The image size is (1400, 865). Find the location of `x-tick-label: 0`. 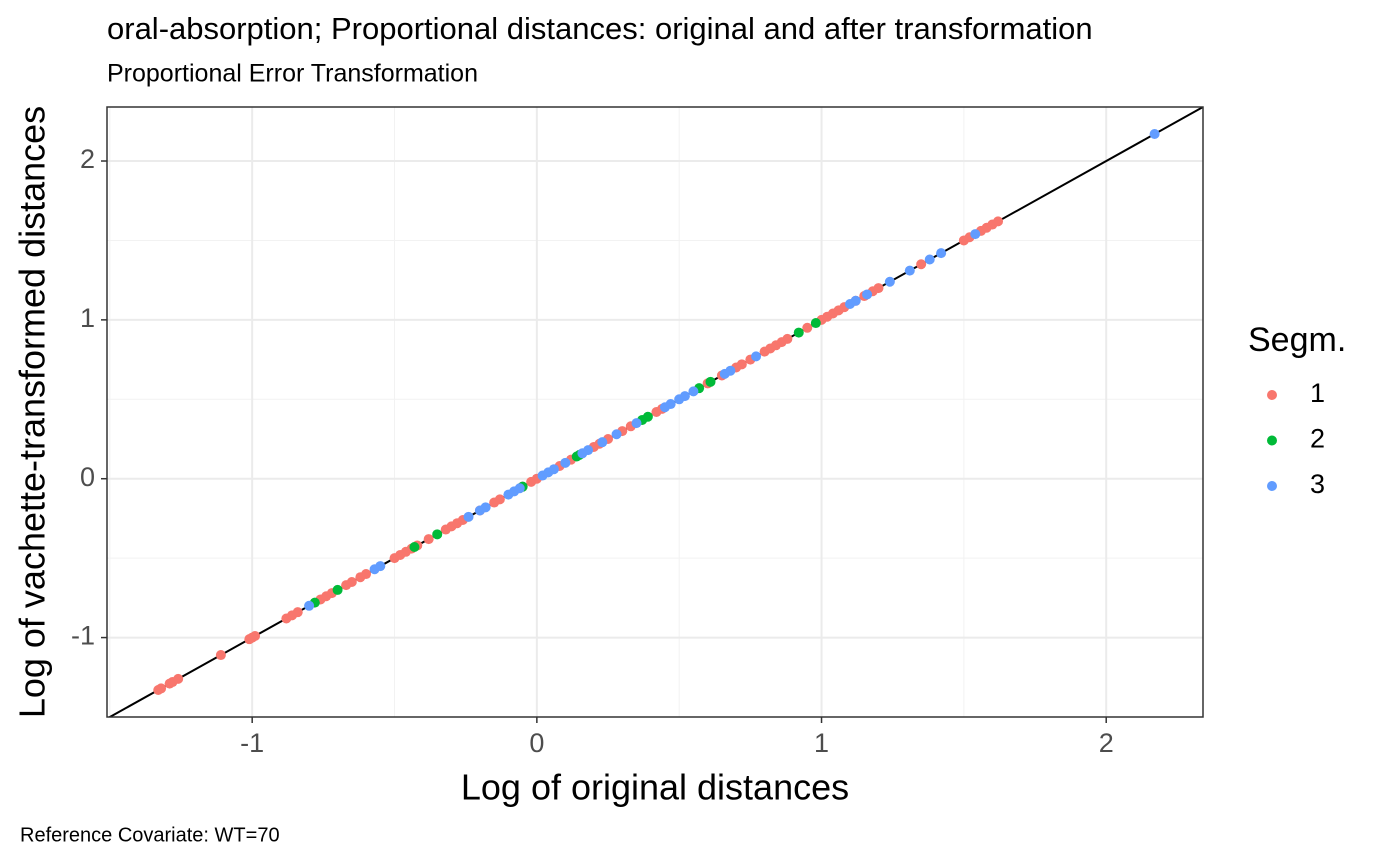

x-tick-label: 0 is located at coordinates (536, 743).